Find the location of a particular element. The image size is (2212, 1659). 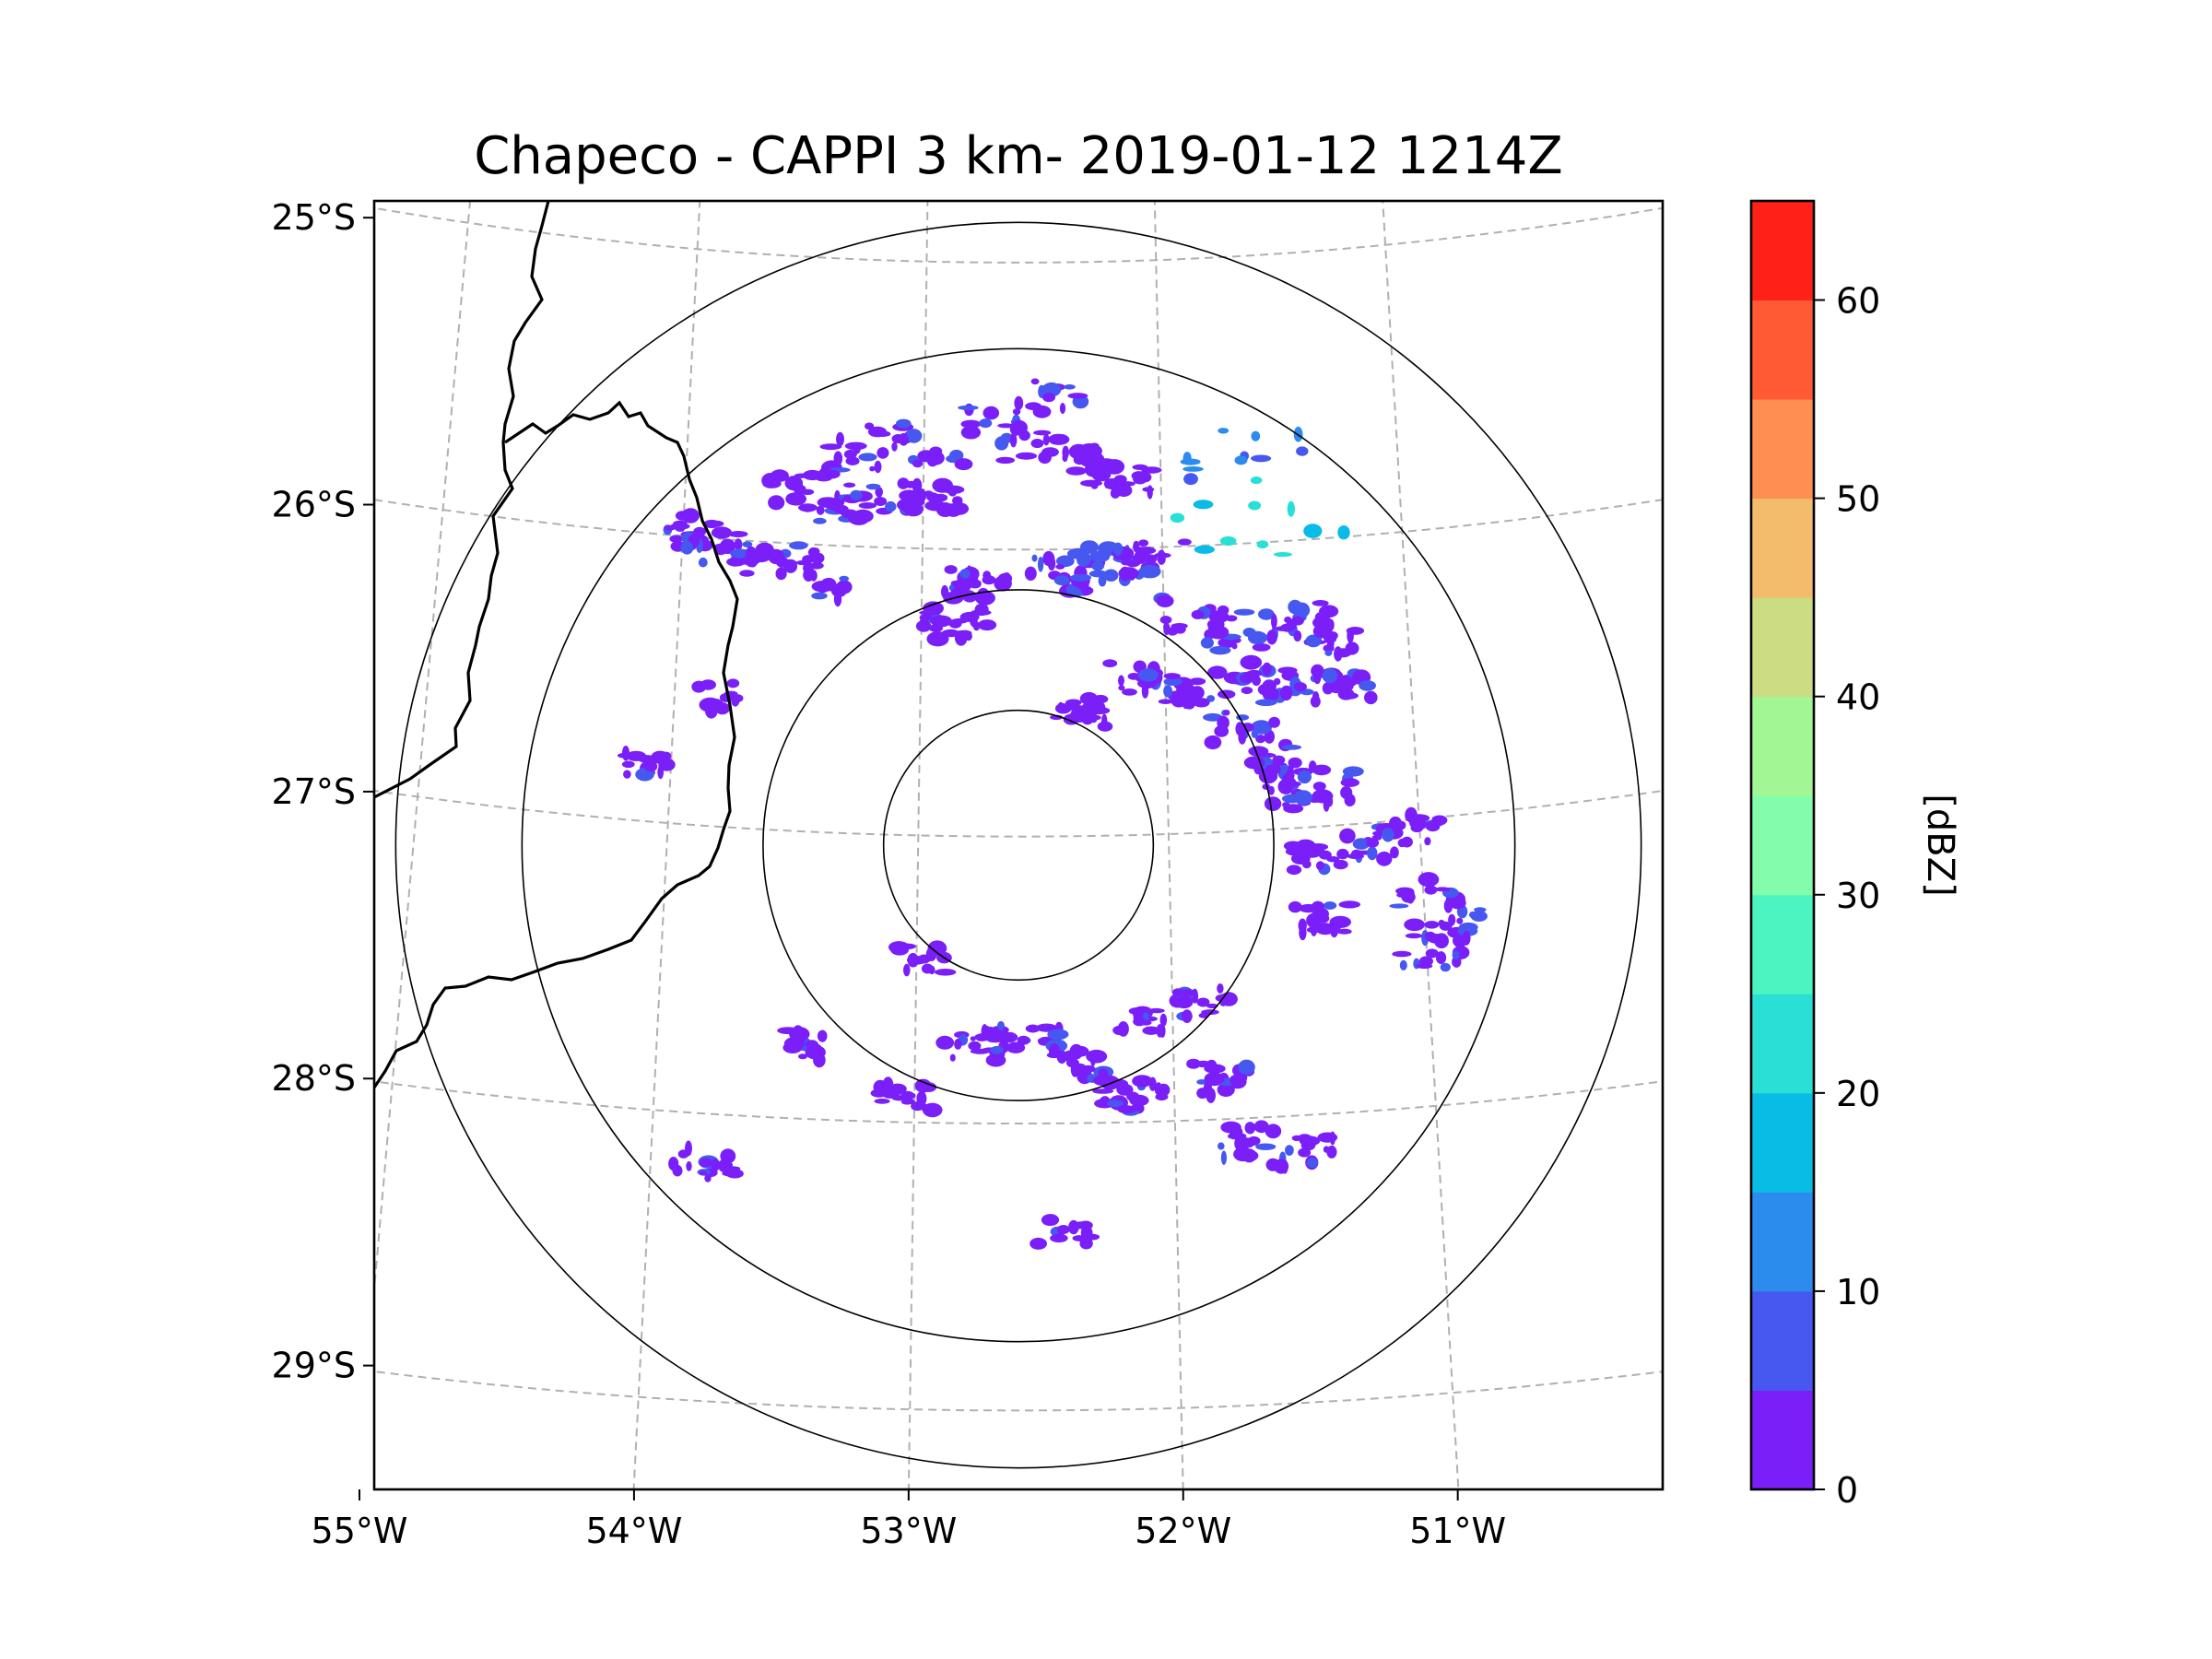

y-axis-ticks: 25°S 26°S 27°S 28°S 29°S is located at coordinates (323, 791).